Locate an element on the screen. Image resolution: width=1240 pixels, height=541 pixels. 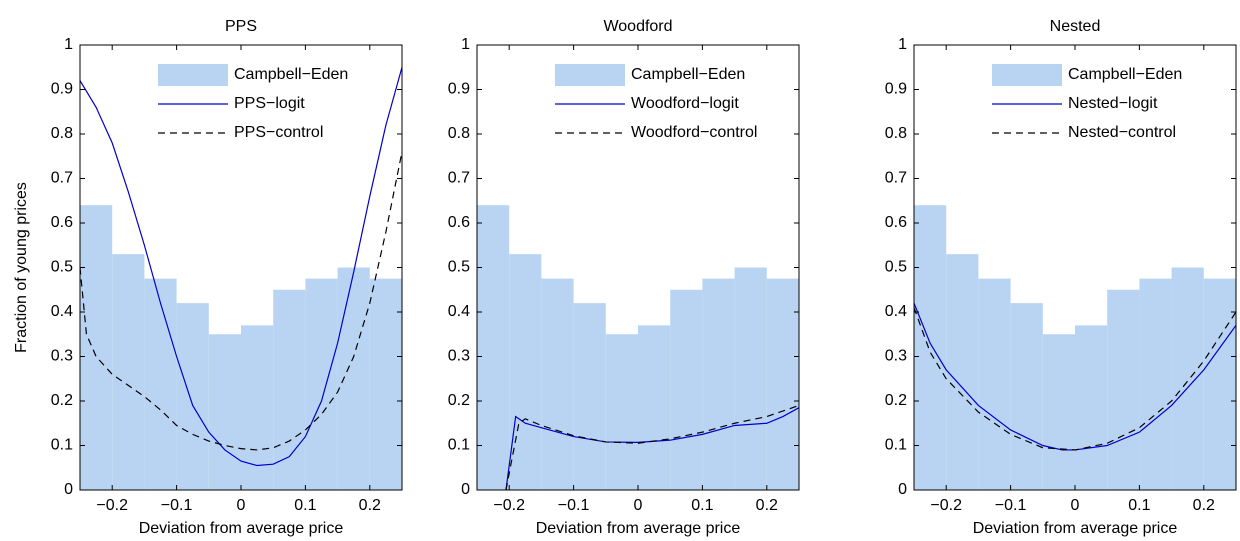
legend-label: Woodford−control is located at coordinates (694, 132).